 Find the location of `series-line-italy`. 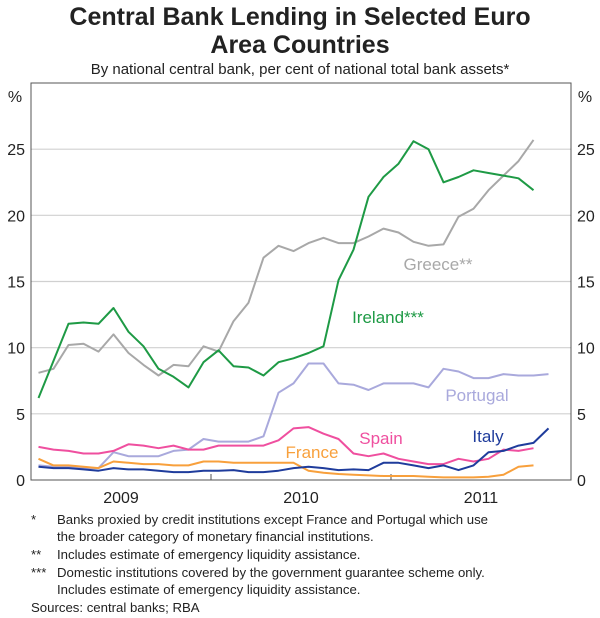

series-line-italy is located at coordinates (294, 450).